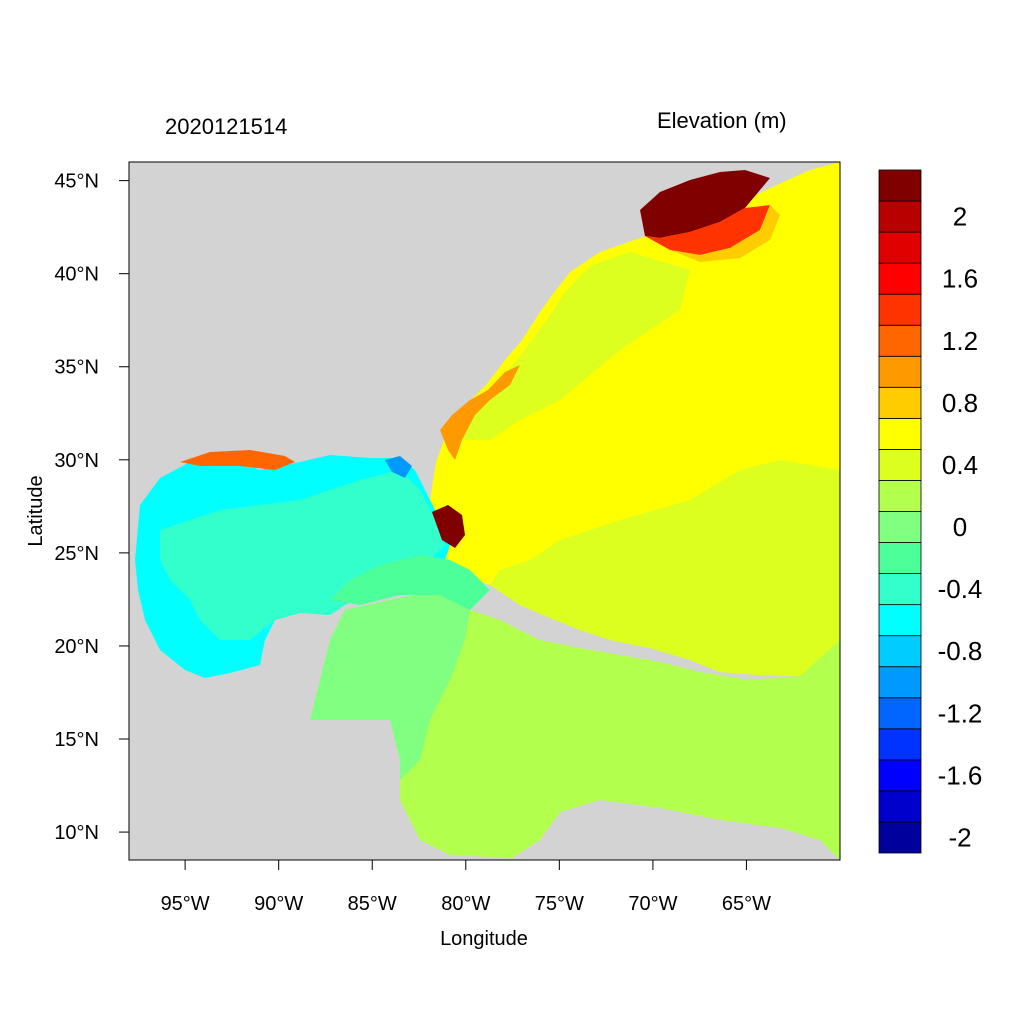 This screenshot has height=1024, width=1024. What do you see at coordinates (410, 582) in the screenshot?
I see `straits-band` at bounding box center [410, 582].